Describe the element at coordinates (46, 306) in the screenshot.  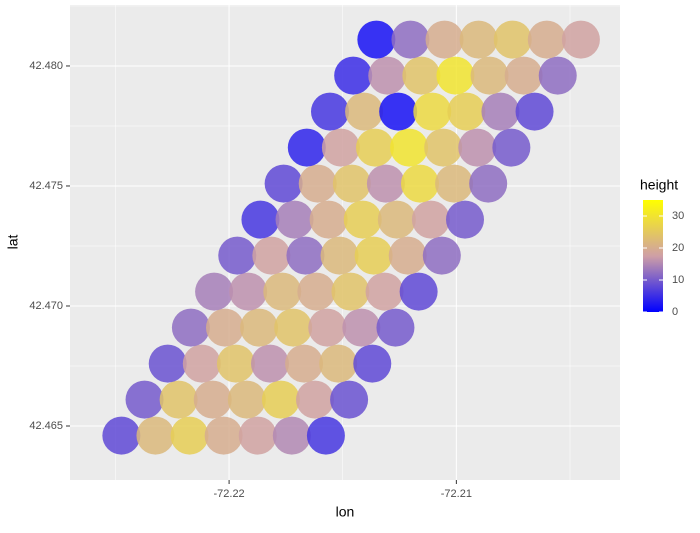
I see `y-tick-label: 42.470` at that location.